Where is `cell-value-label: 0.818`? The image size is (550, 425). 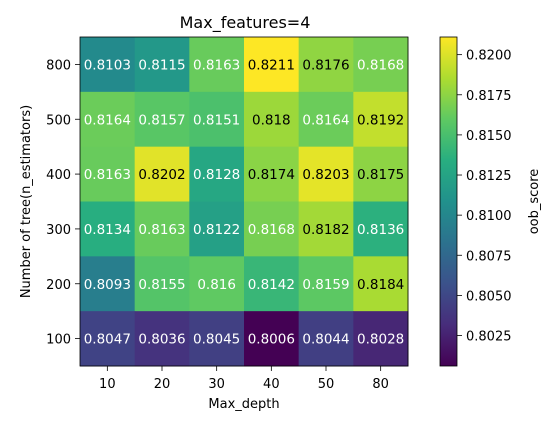
cell-value-label: 0.818 is located at coordinates (271, 120).